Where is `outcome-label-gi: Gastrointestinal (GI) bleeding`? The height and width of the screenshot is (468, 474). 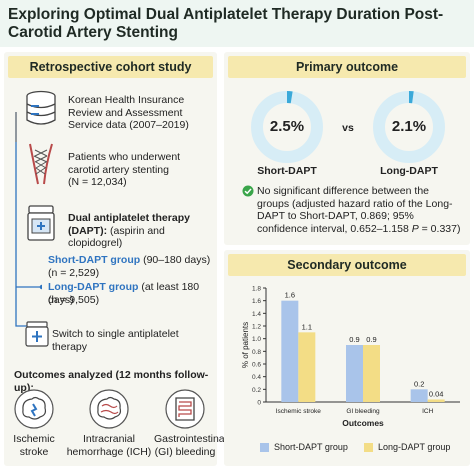
outcome-label-gi: Gastrointestinal (GI) bleeding is located at coordinates (190, 445).